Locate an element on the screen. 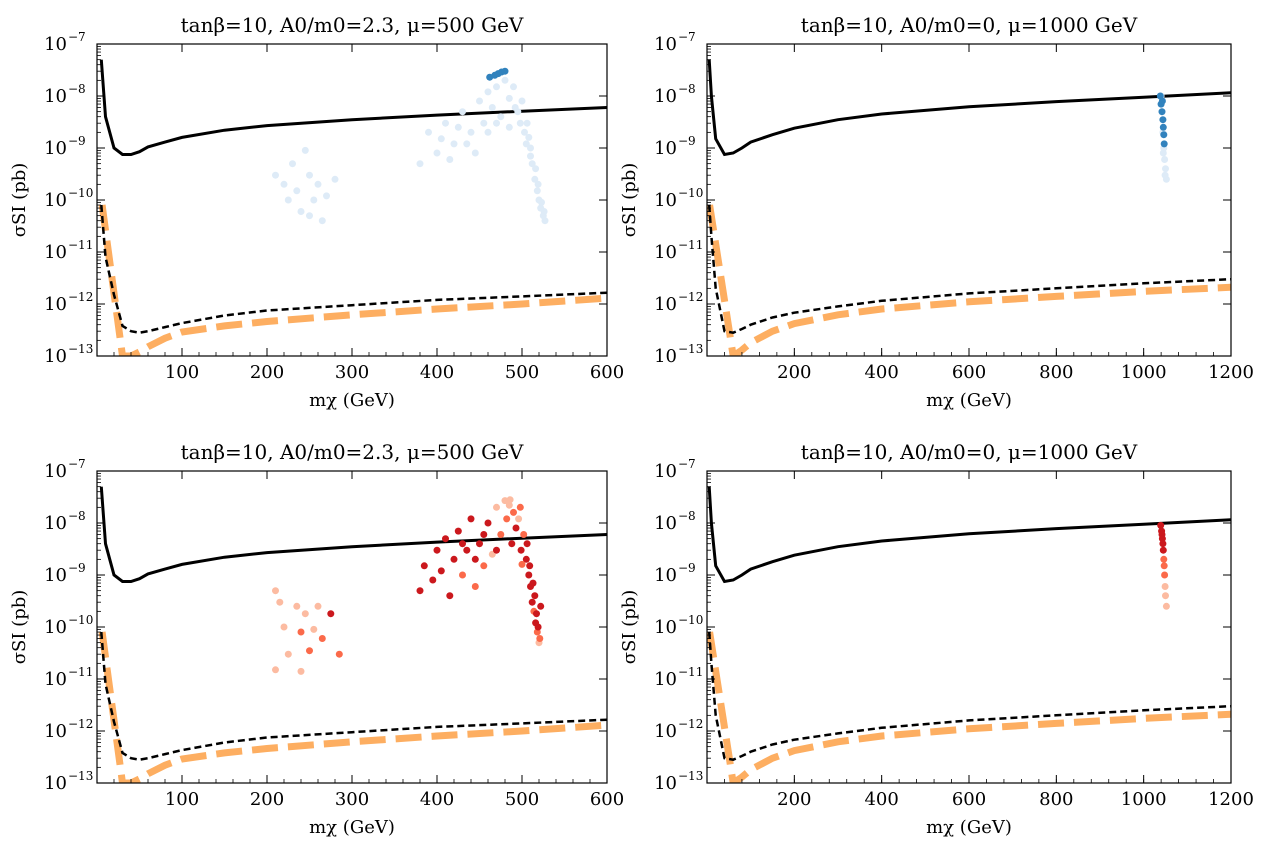 This screenshot has height=849, width=1273. x-tick-label: 400 is located at coordinates (437, 799).